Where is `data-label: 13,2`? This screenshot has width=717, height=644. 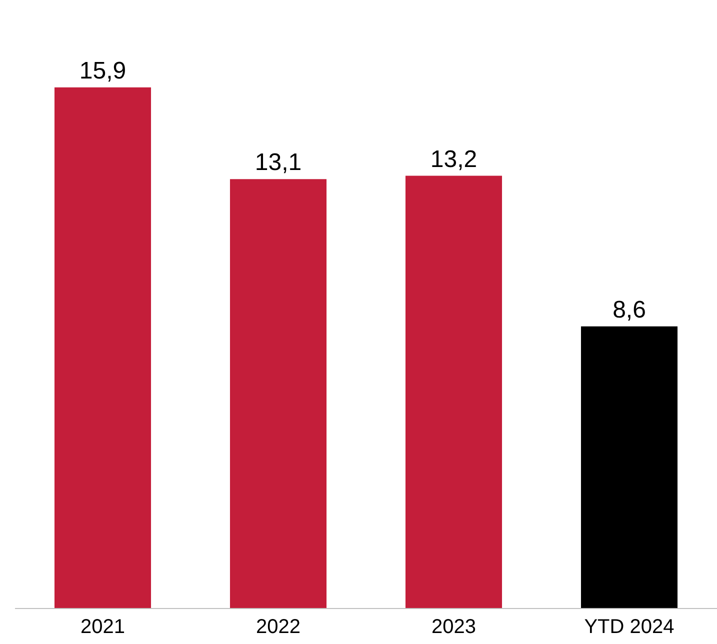 data-label: 13,2 is located at coordinates (454, 159).